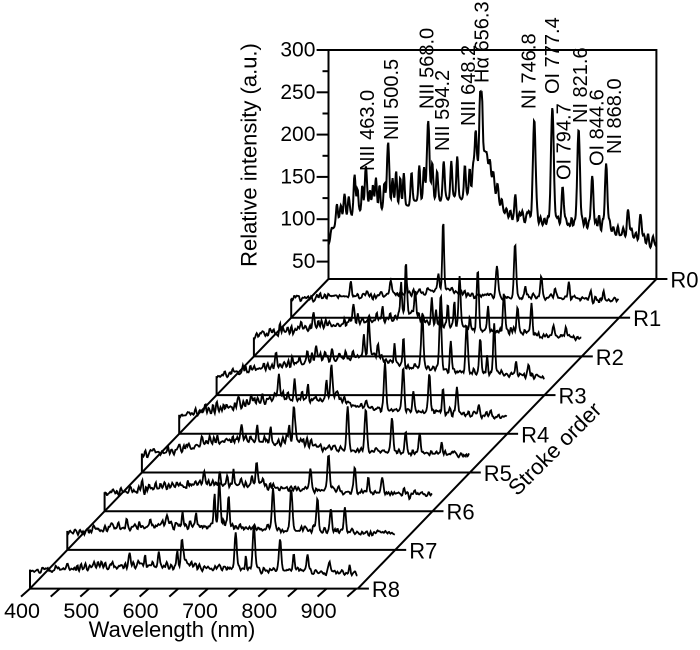 This screenshot has height=650, width=700. What do you see at coordinates (684, 280) in the screenshot?
I see `svg-text: R0` at bounding box center [684, 280].